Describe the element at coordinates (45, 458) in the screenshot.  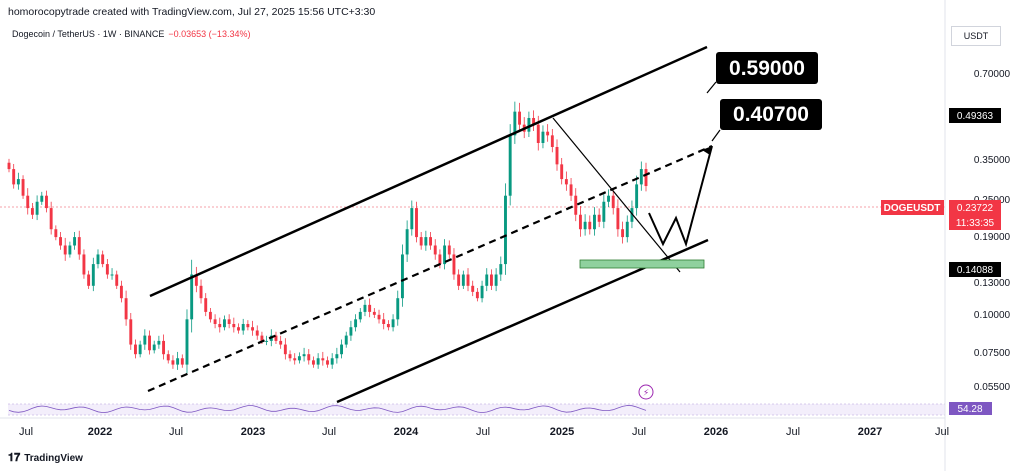
I see `tradingview-footer: 𝟏𝟕 TradingView` at that location.